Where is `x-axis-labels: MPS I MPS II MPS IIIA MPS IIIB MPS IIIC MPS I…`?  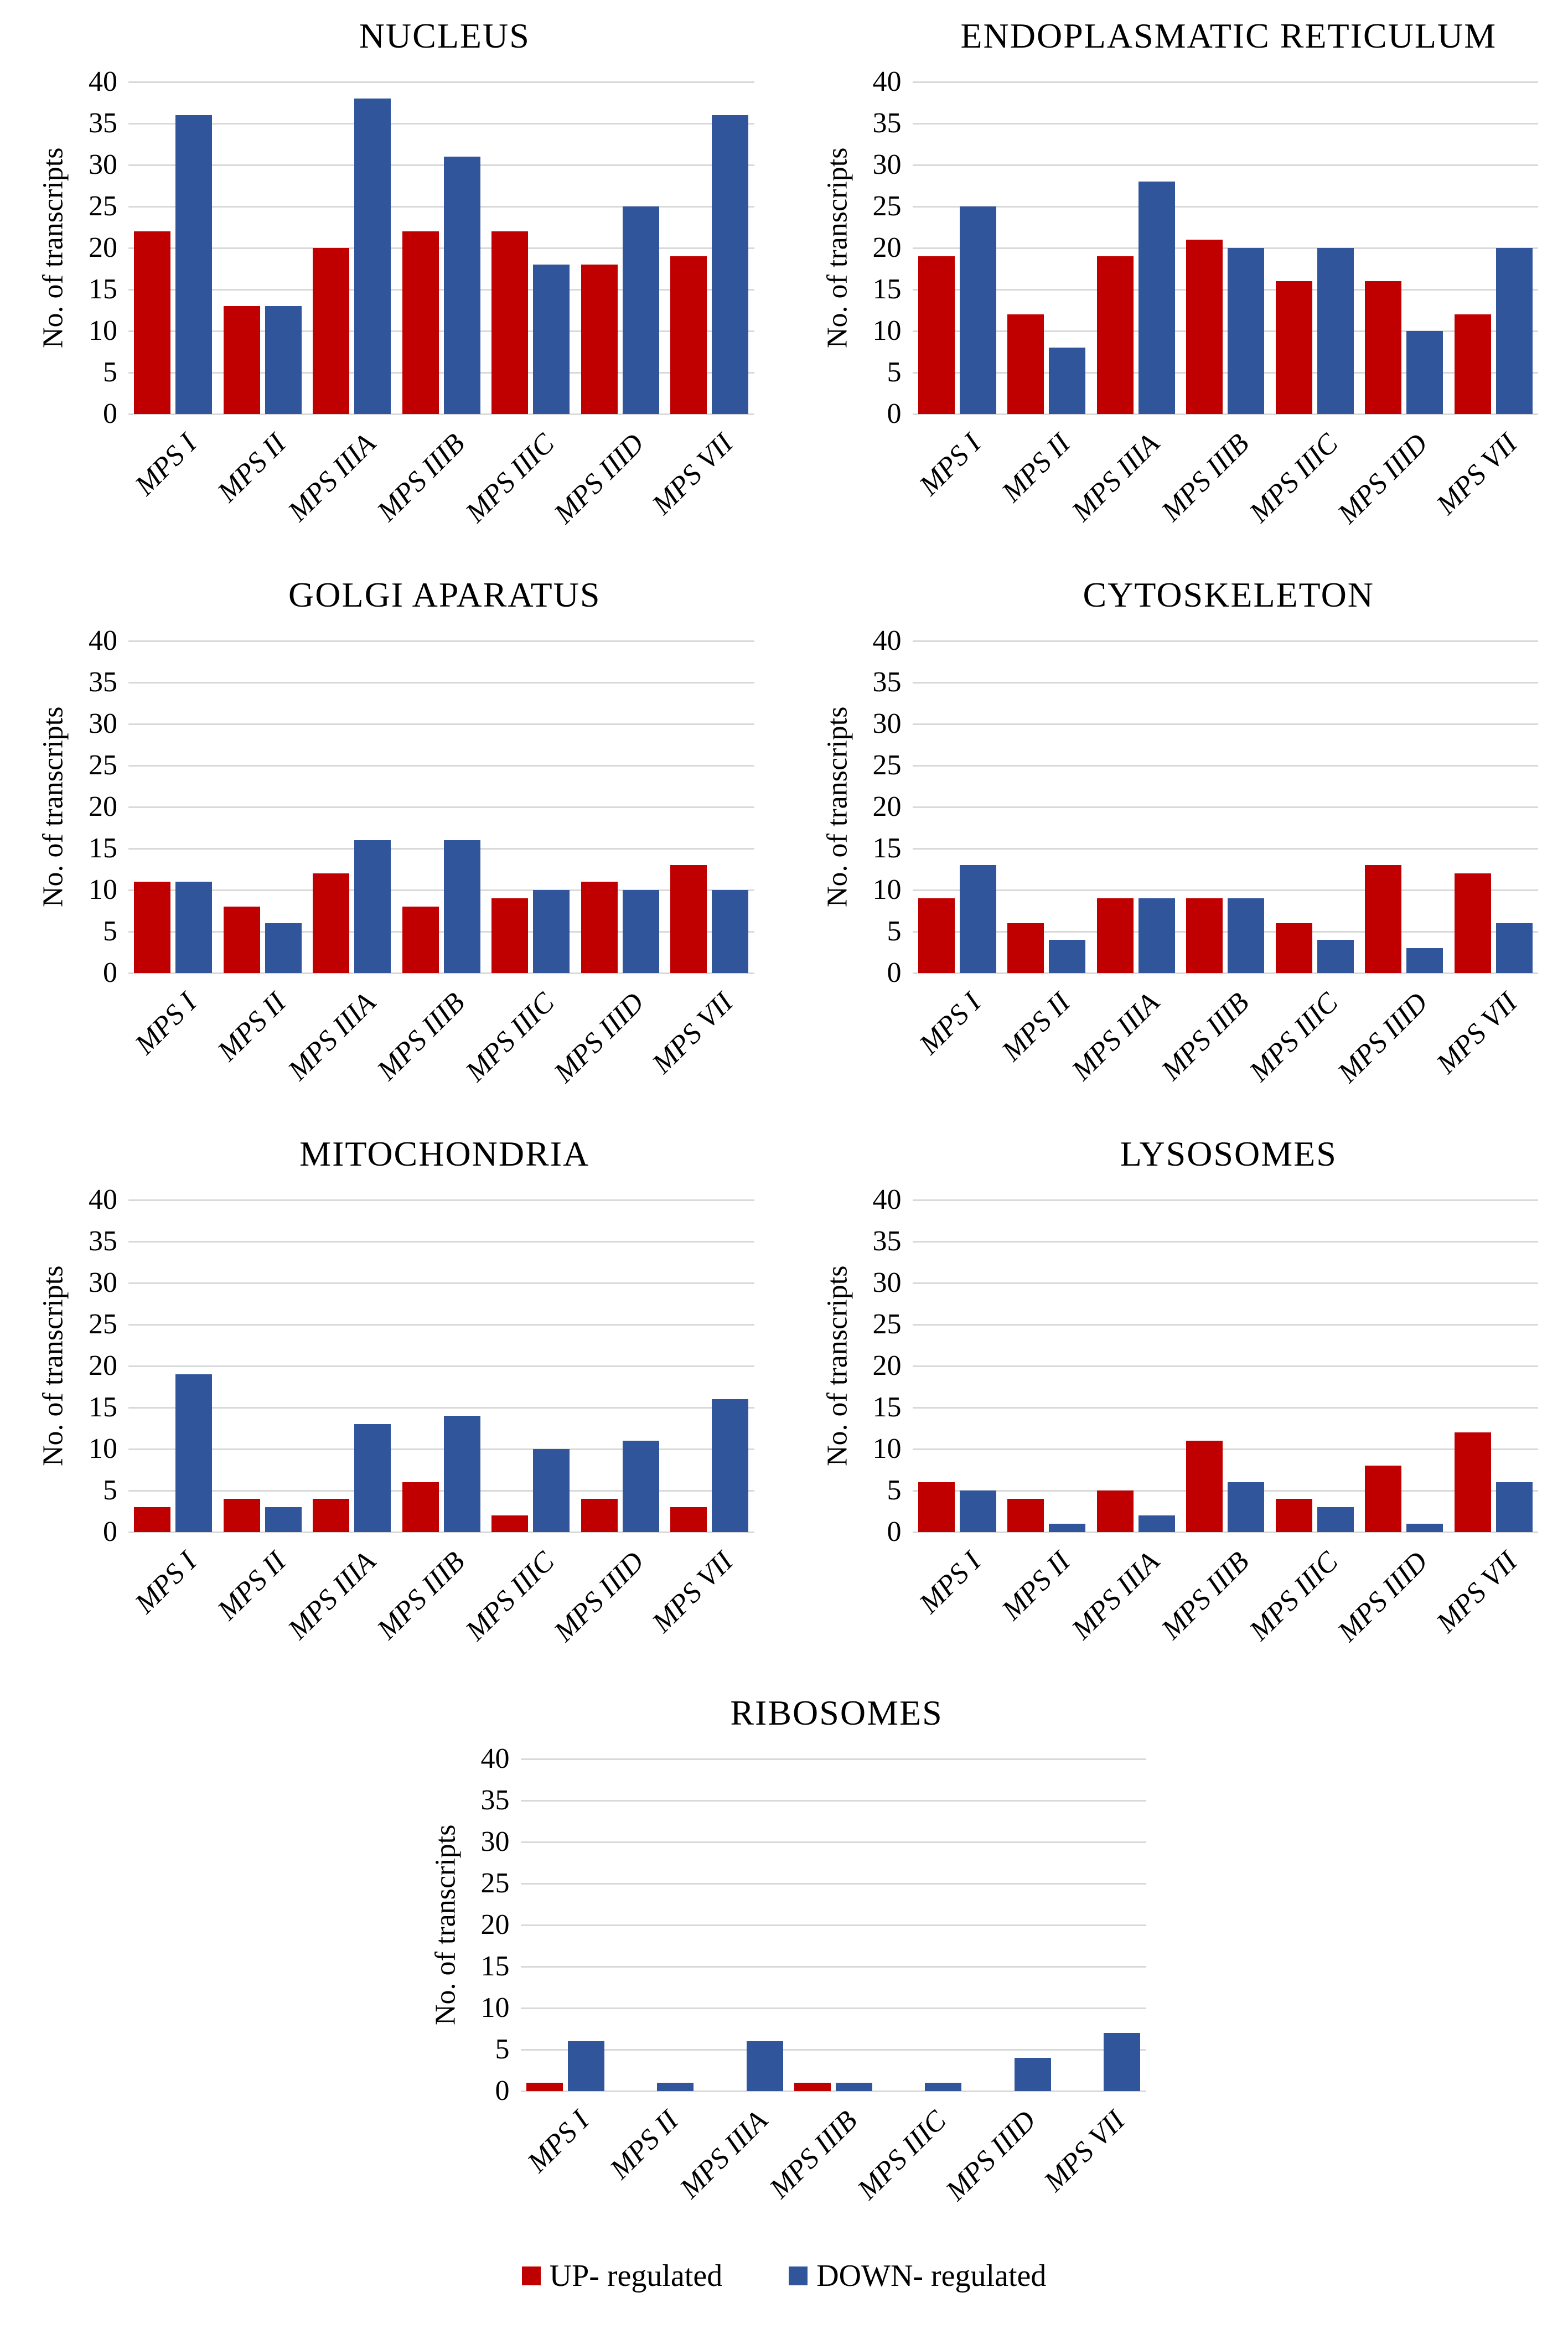 x-axis-labels: MPS I MPS II MPS IIIA MPS IIIB MPS IIIC MPS I… is located at coordinates (833, 2170).